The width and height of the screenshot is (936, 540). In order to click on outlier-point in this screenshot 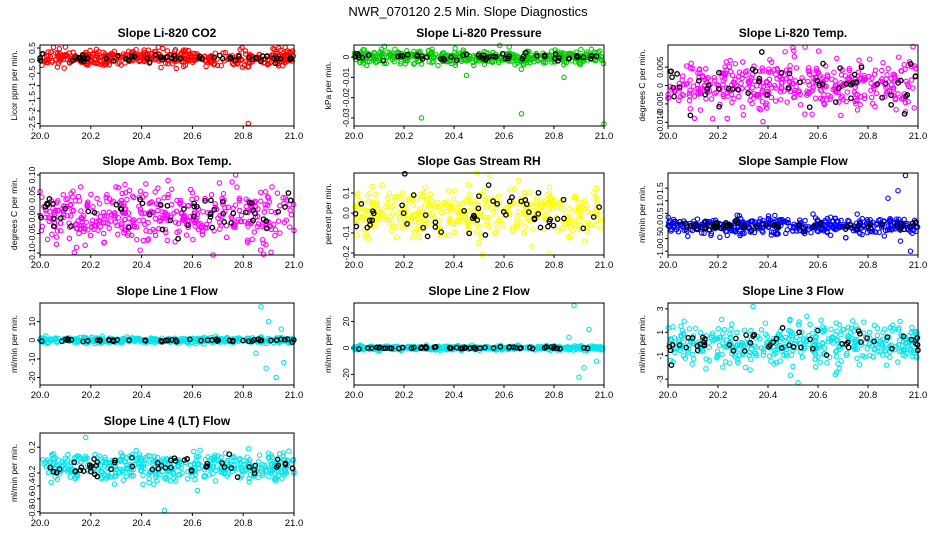, I will do `click(900, 241)`.